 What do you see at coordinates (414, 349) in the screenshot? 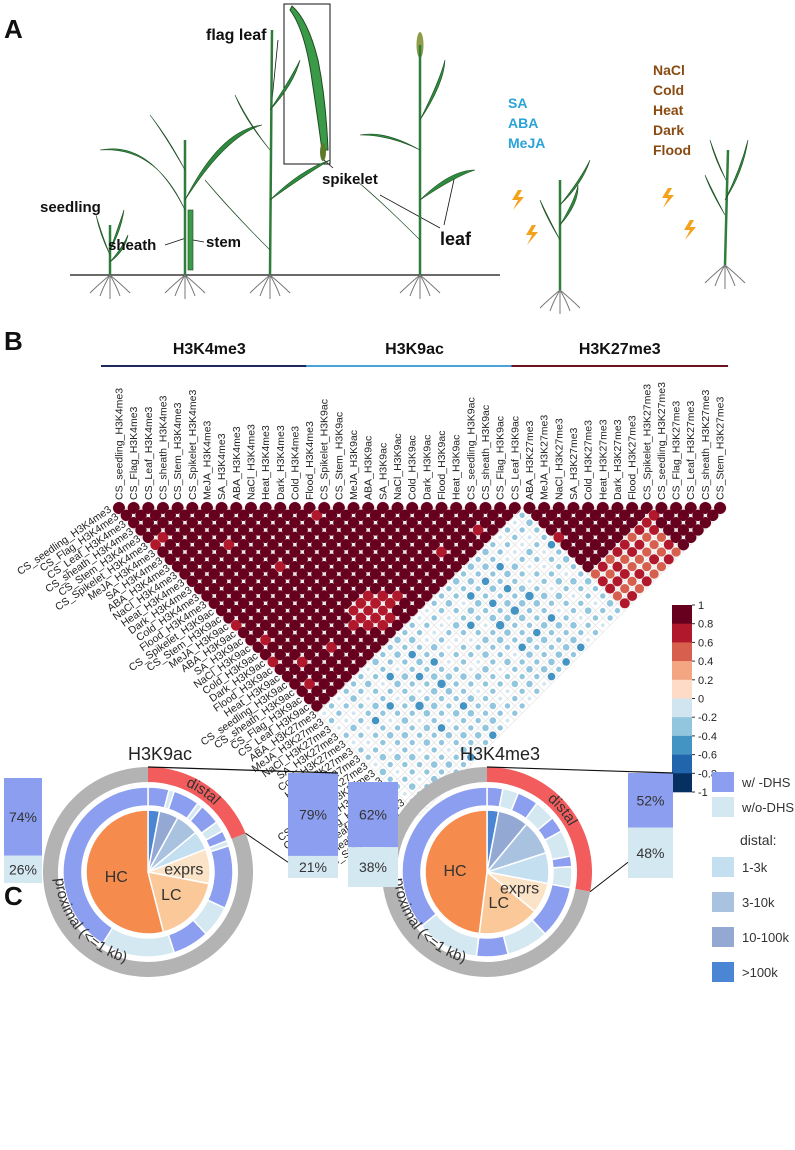
I see `group-label: H3K9ac` at bounding box center [414, 349].